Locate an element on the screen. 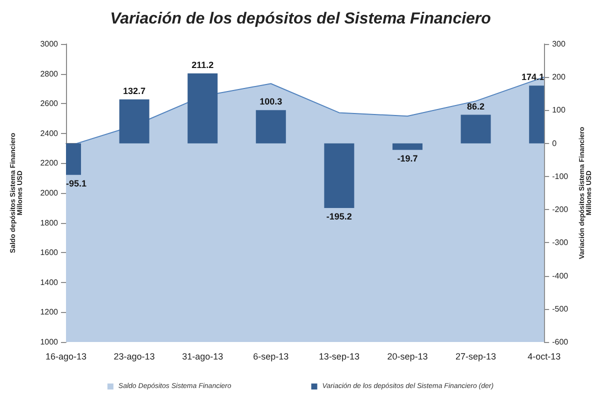 The height and width of the screenshot is (403, 601). y-tick-label: 1800 is located at coordinates (49, 223).